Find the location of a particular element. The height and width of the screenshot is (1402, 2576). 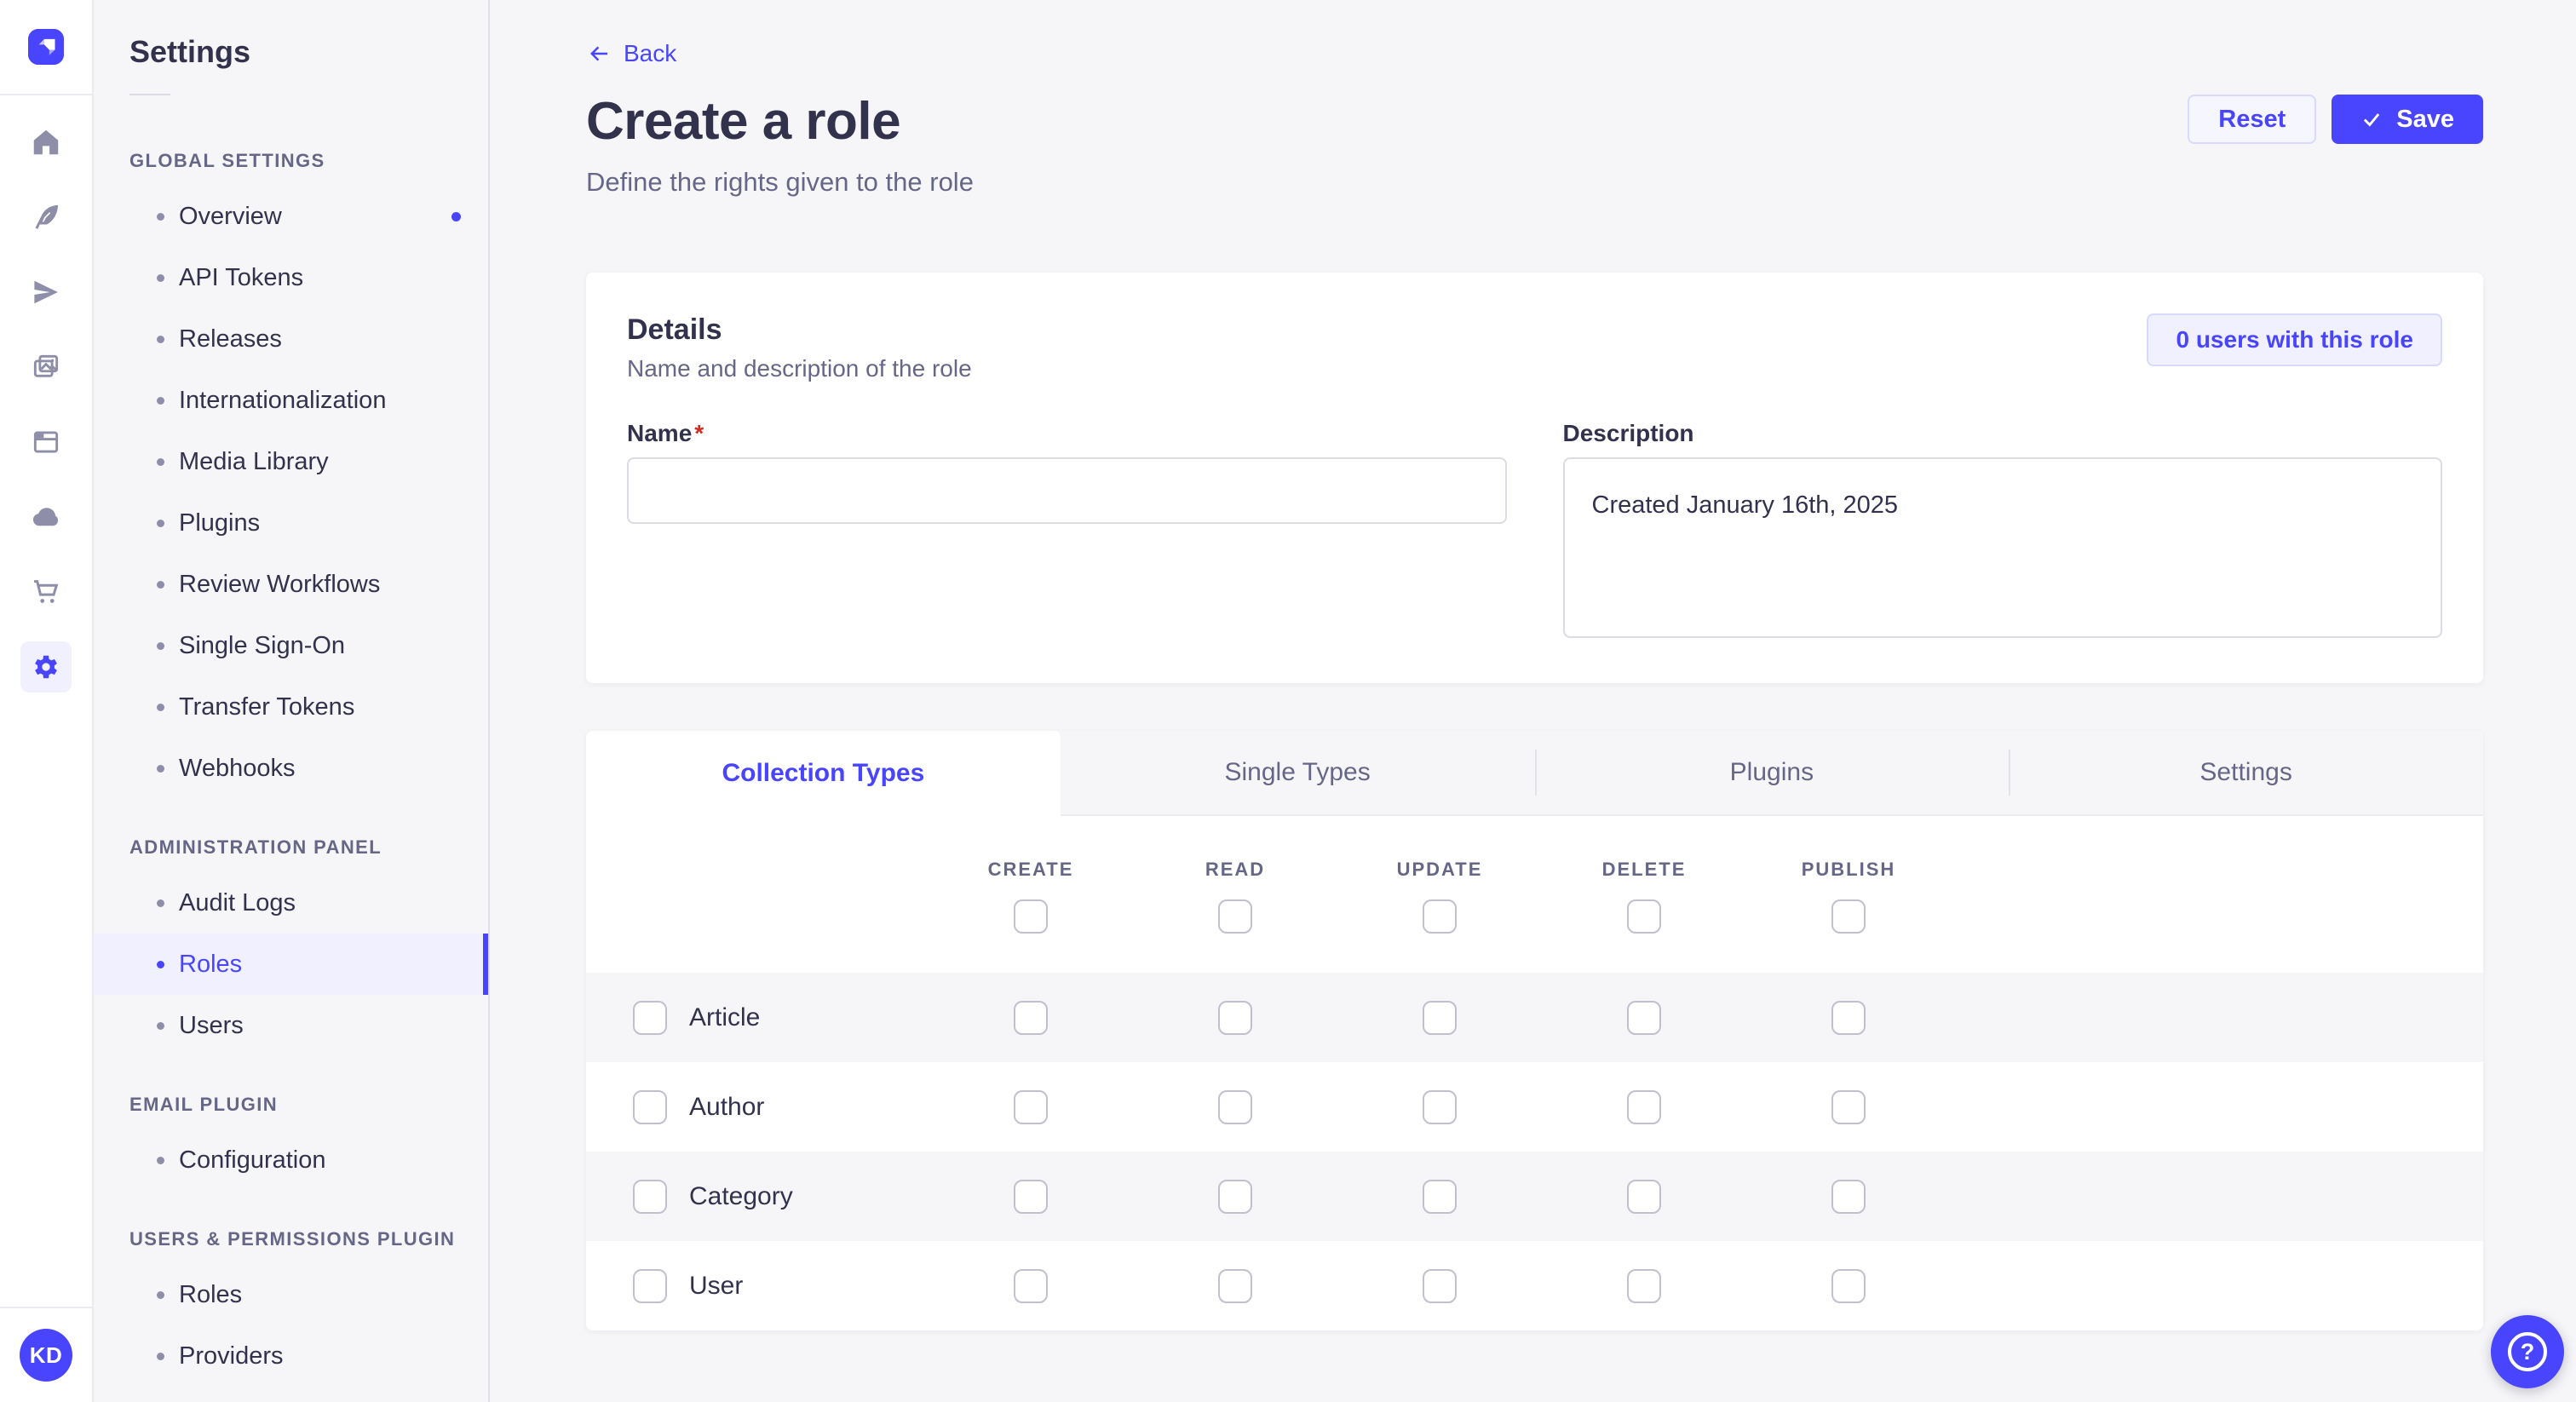

reset-button: Reset is located at coordinates (2253, 120).